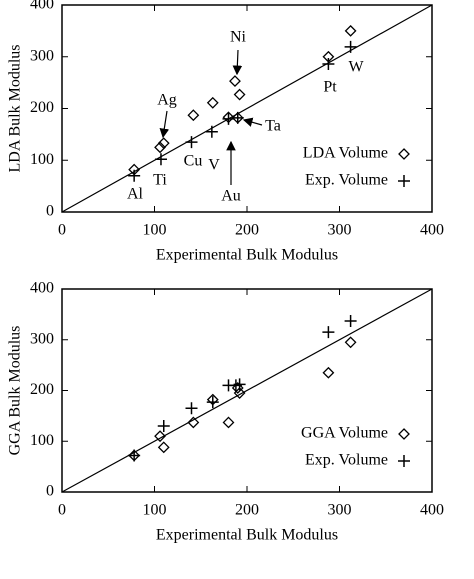  Describe the element at coordinates (356, 67) in the screenshot. I see `annotation: W` at that location.